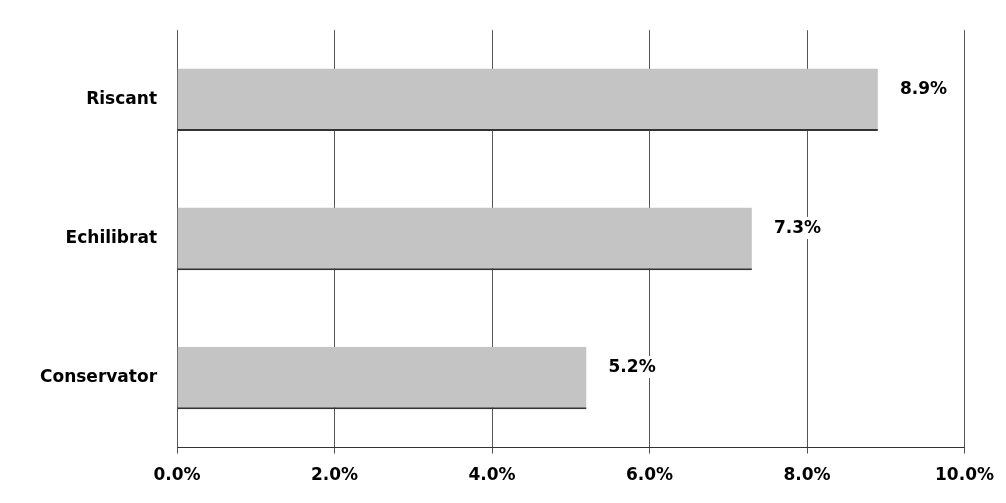 This screenshot has width=1006, height=503. Describe the element at coordinates (923, 87) in the screenshot. I see `data-label: 8.9%` at that location.